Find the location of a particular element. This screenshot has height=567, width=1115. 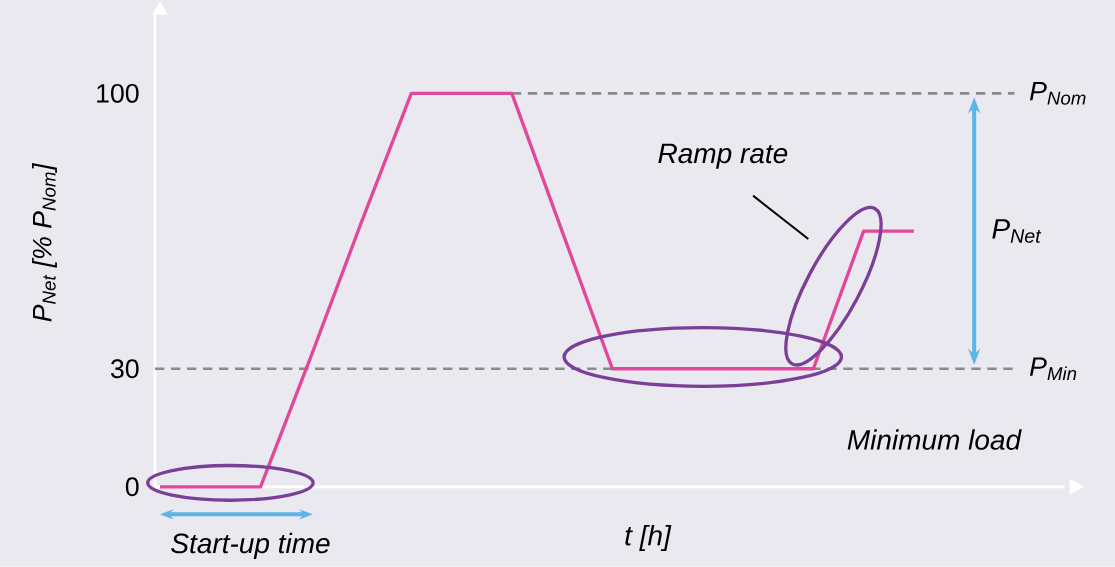

annotation: Ramp rate is located at coordinates (723, 156).